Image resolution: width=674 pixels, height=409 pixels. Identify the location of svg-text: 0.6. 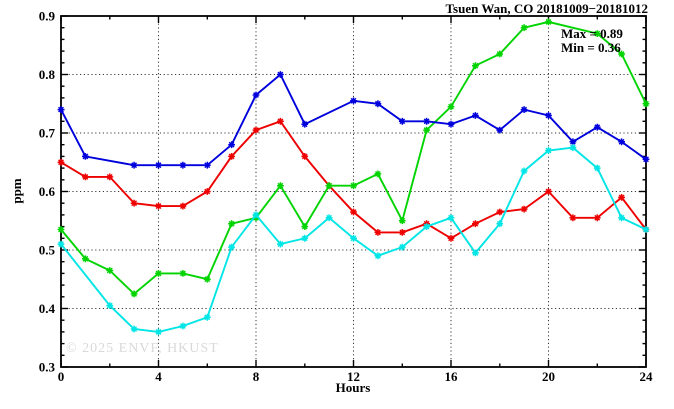
(47, 191).